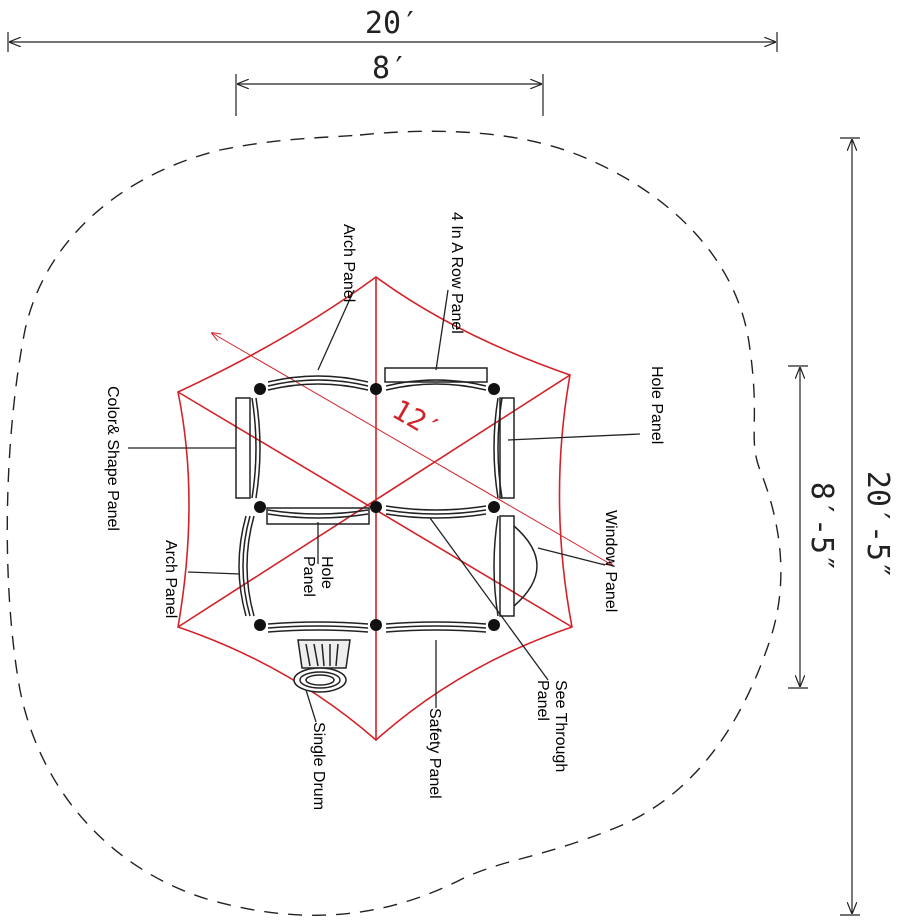 Image resolution: width=900 pixels, height=922 pixels. What do you see at coordinates (392, 23) in the screenshot?
I see `overall-width-label: 20′` at bounding box center [392, 23].